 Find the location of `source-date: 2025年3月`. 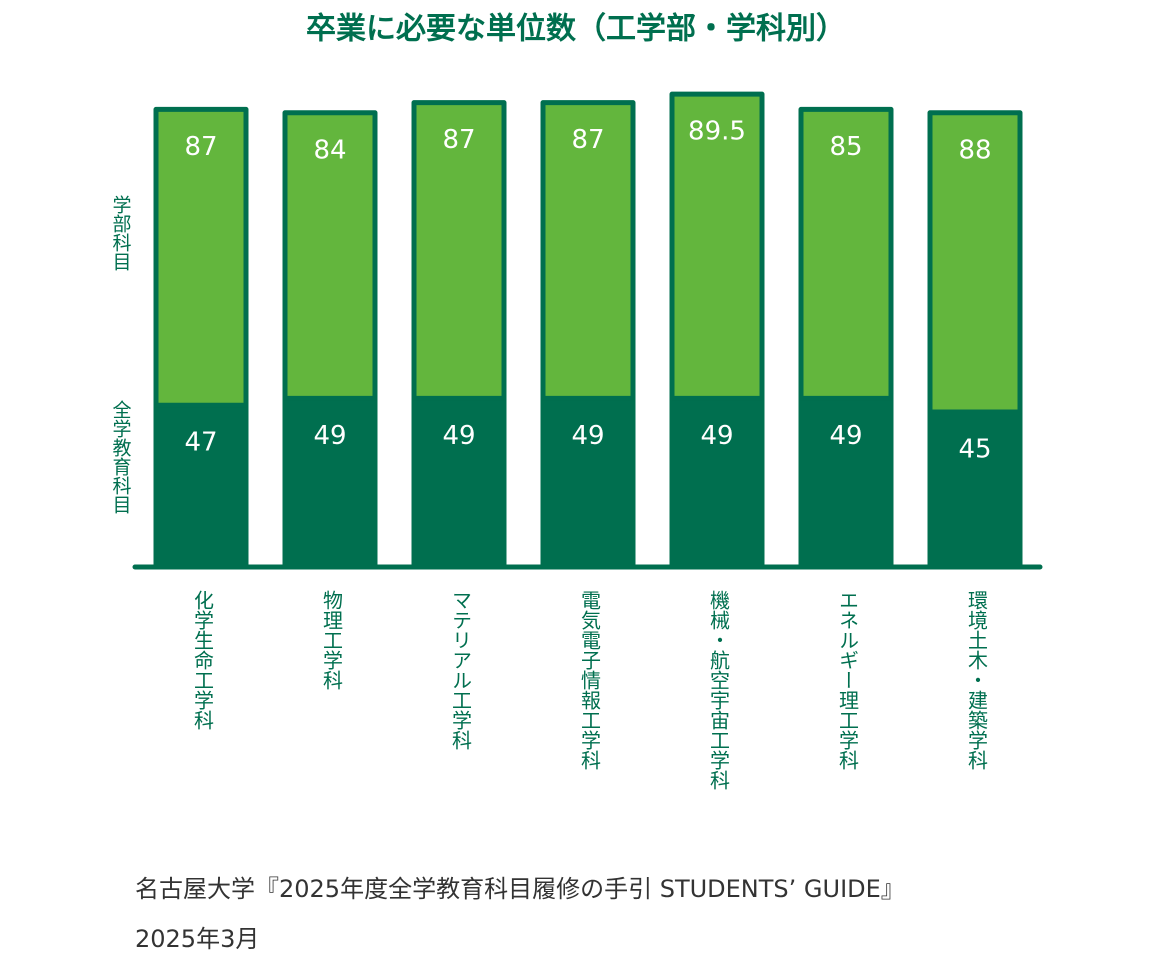

source-date: 2025年3月 is located at coordinates (197, 939).